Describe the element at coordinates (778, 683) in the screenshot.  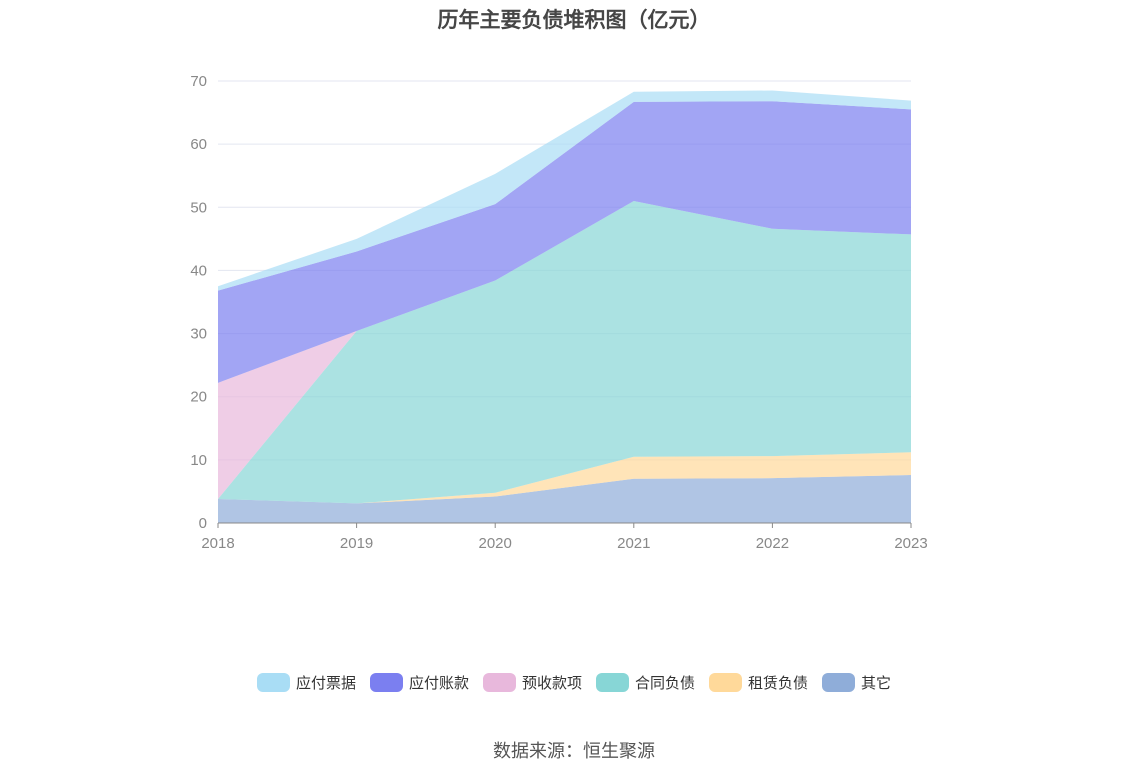
I see `legend-label: 租赁负债` at that location.